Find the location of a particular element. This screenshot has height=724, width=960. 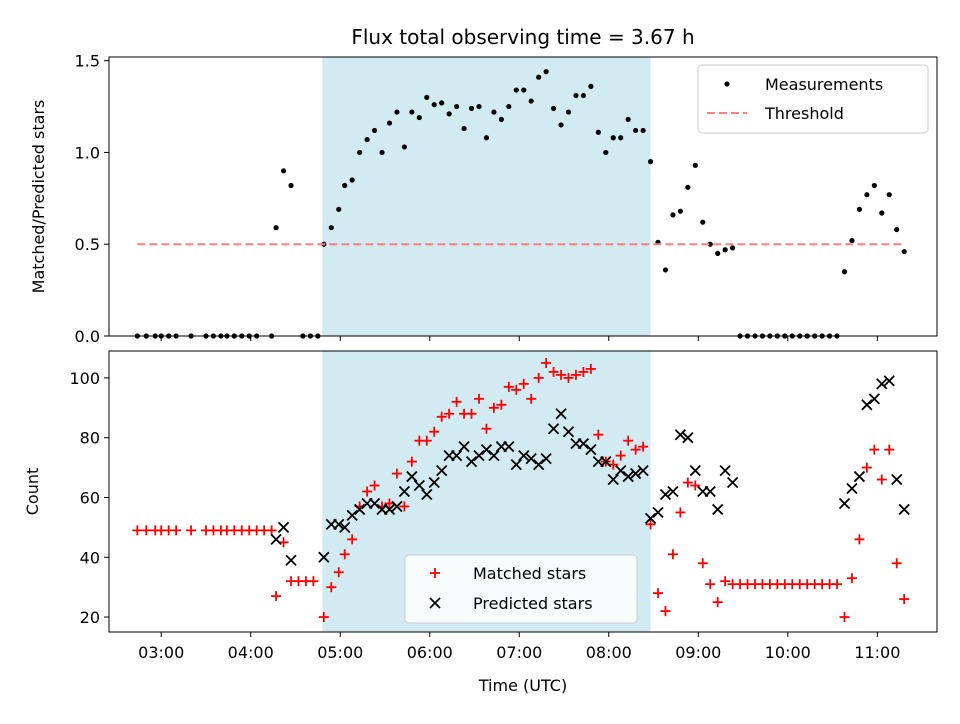

x-tick-label: 10:00 is located at coordinates (788, 652).